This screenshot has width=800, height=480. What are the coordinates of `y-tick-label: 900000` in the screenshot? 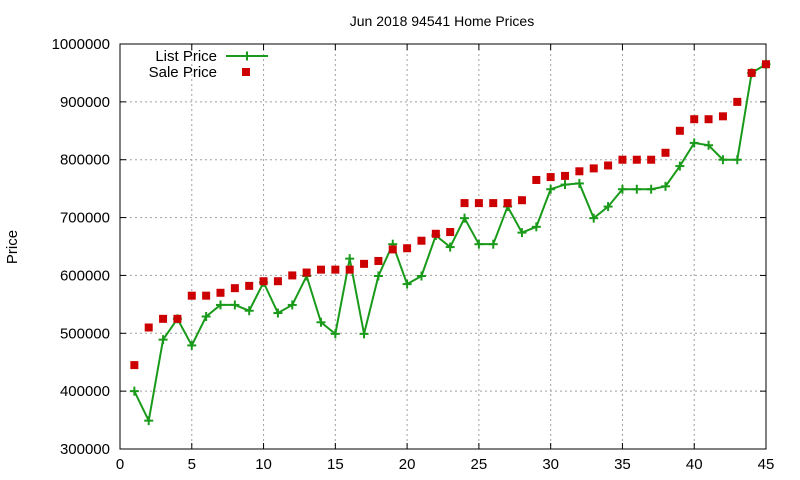 It's located at (85, 102).